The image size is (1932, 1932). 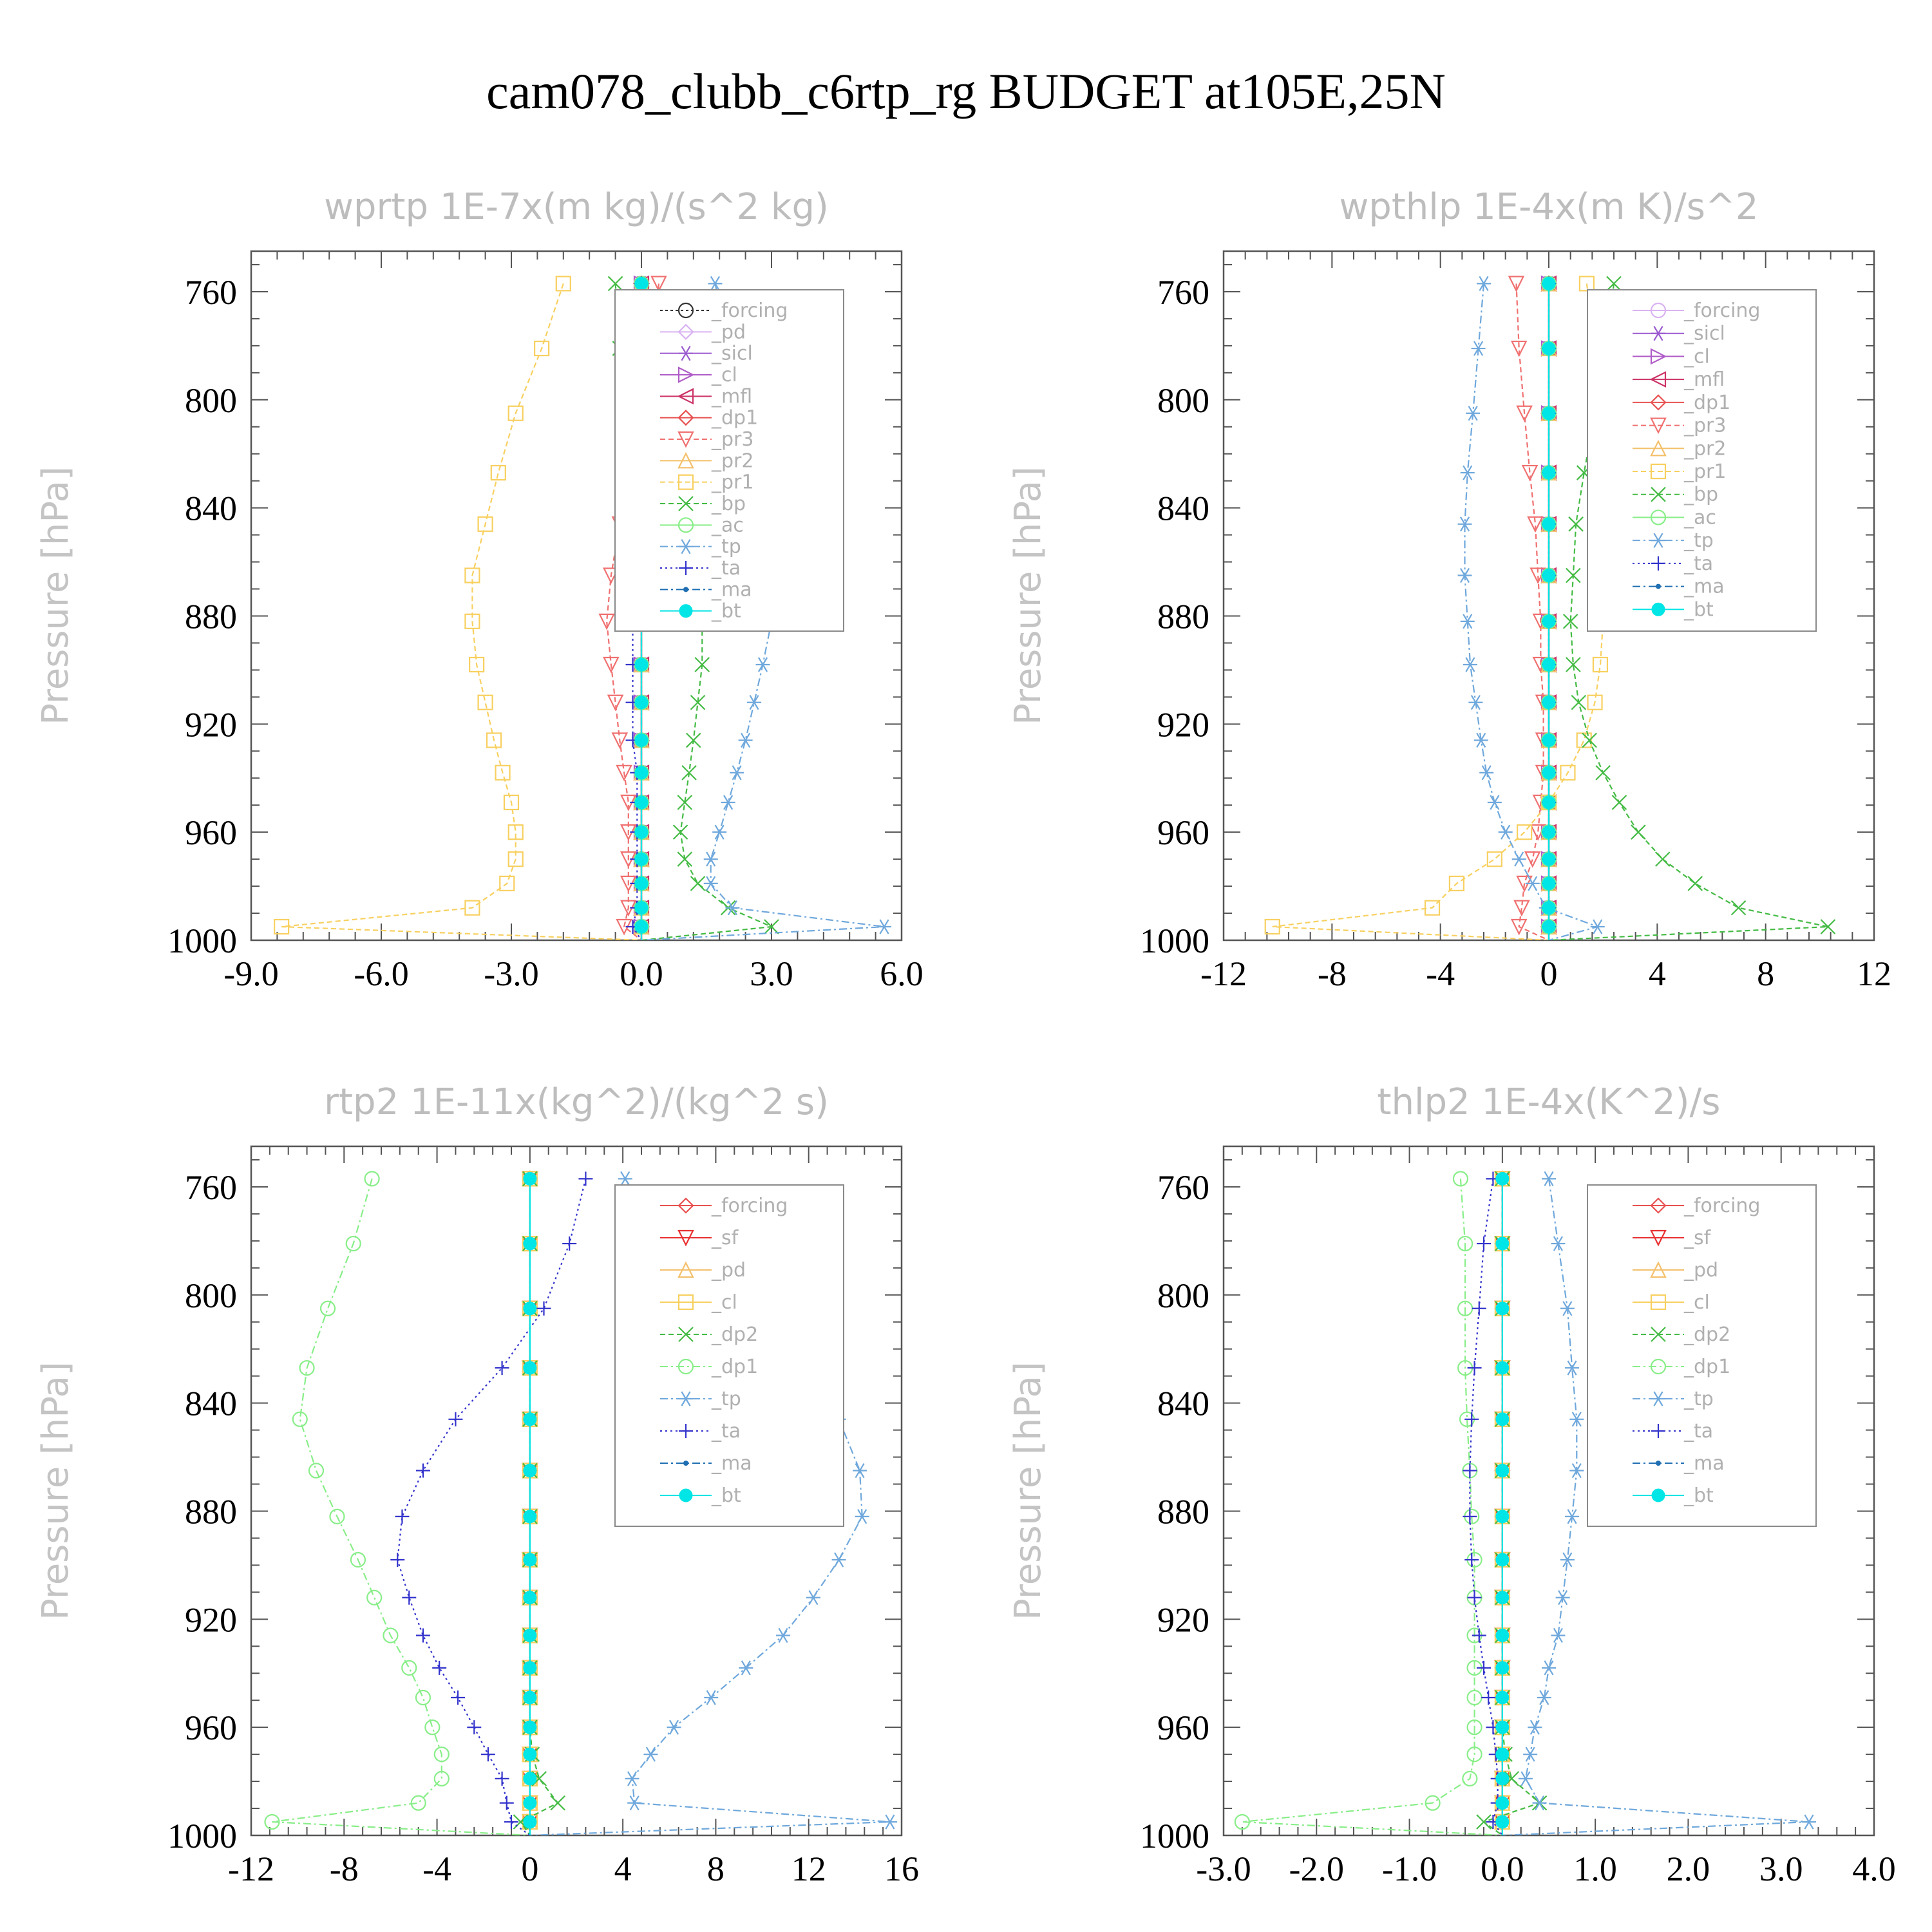 What do you see at coordinates (511, 974) in the screenshot?
I see `x-tick-label: -3.0` at bounding box center [511, 974].